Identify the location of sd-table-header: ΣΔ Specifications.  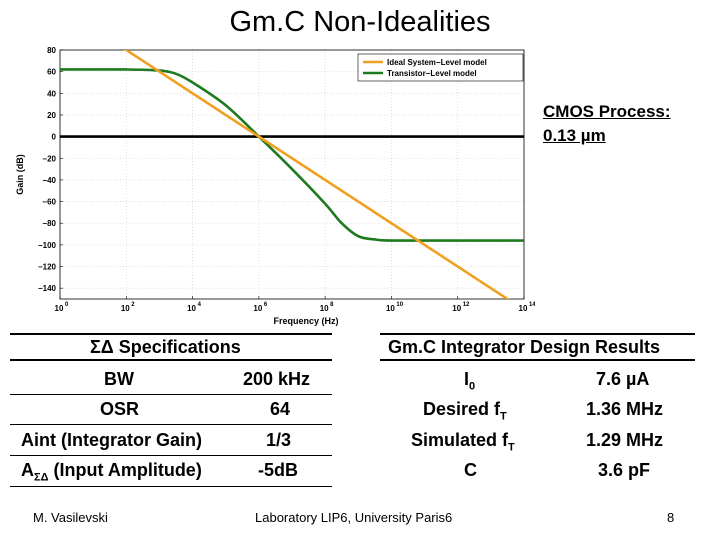
(171, 347).